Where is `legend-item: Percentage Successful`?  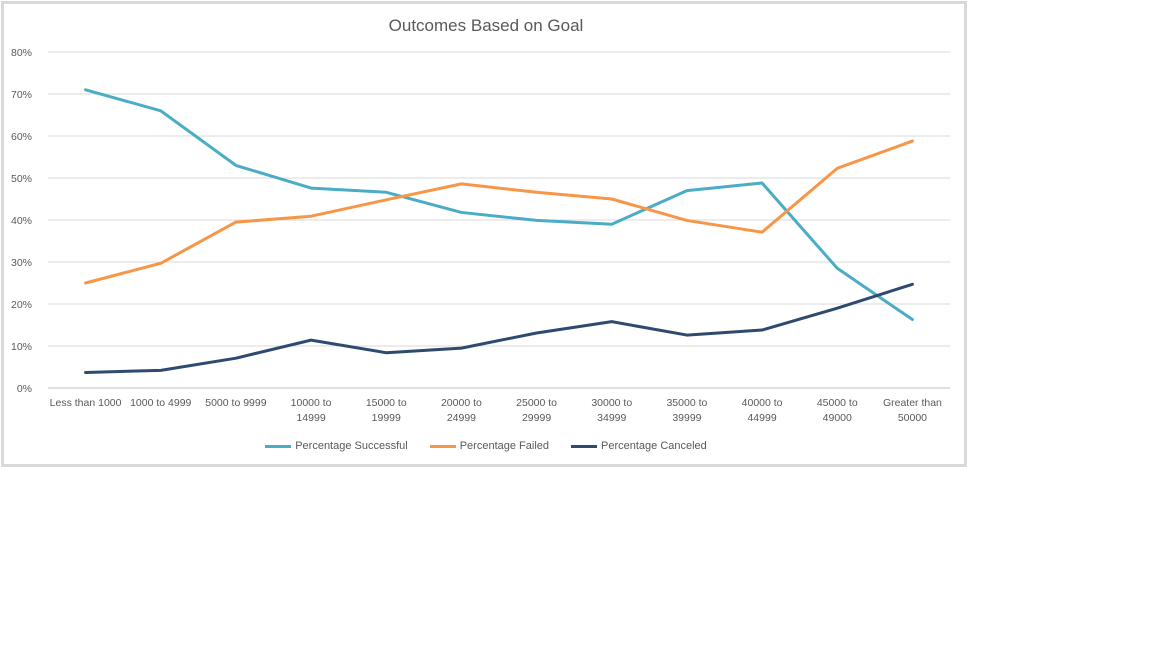
legend-item: Percentage Successful is located at coordinates (336, 446).